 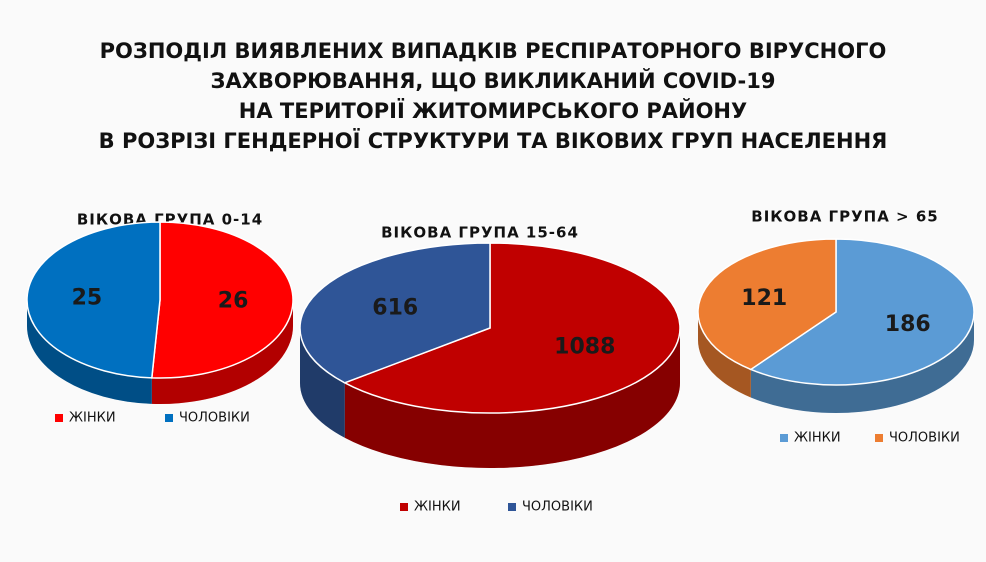 I want to click on chart-title: ЗАХВОРЮВАННЯ, ЩО ВИКЛИКАНИЙ COVID-19, so click(x=493, y=80).